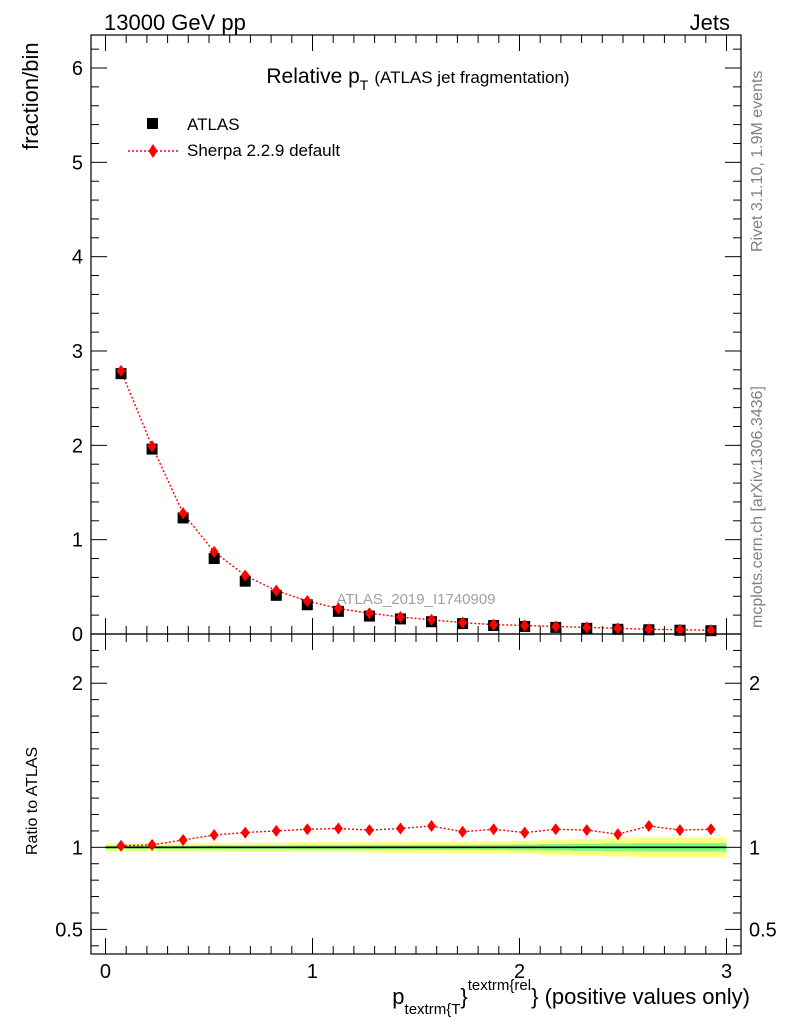 This screenshot has height=1024, width=786. What do you see at coordinates (416, 847) in the screenshot?
I see `ratio-uncertainty-bands` at bounding box center [416, 847].